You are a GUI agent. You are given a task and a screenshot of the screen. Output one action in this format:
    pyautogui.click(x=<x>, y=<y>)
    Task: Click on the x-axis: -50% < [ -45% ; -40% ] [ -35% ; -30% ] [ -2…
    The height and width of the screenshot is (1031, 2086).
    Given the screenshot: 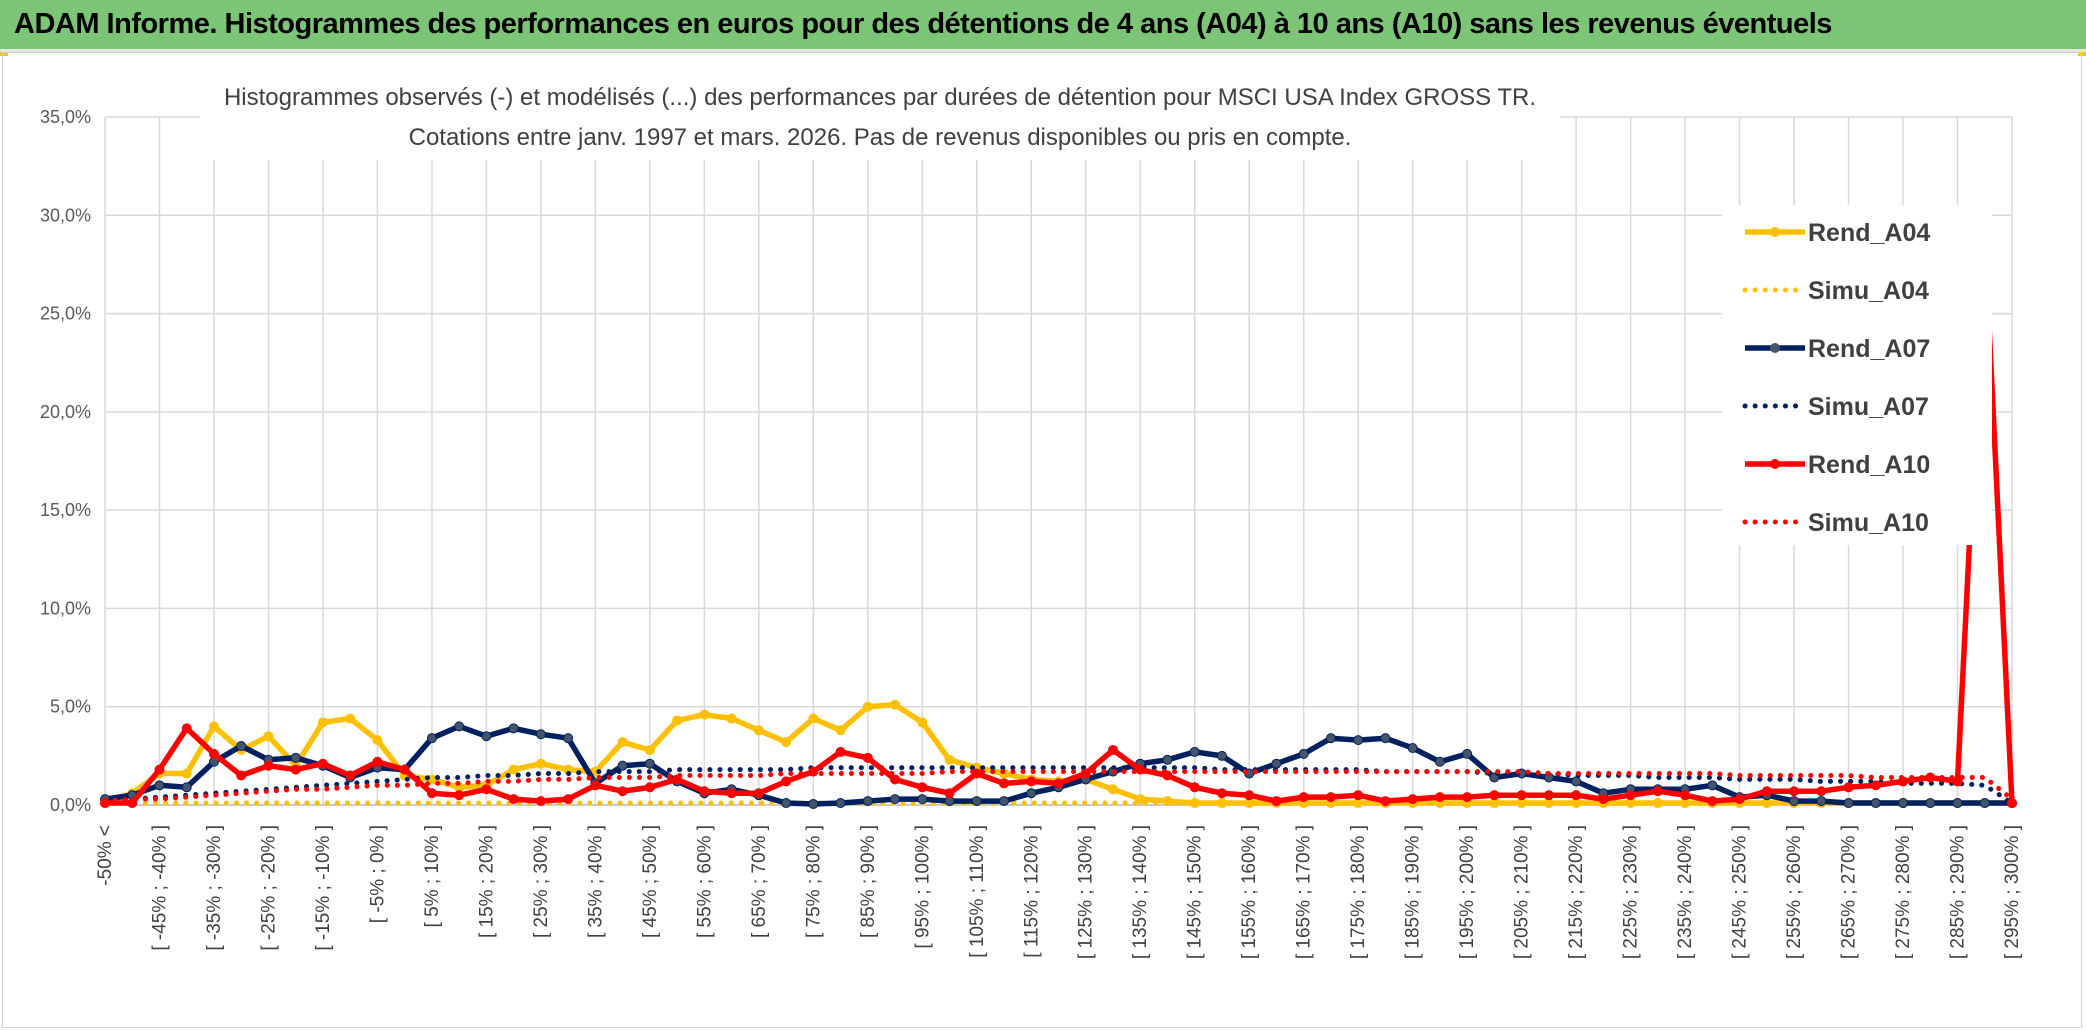 What is the action you would take?
    pyautogui.click(x=1059, y=881)
    